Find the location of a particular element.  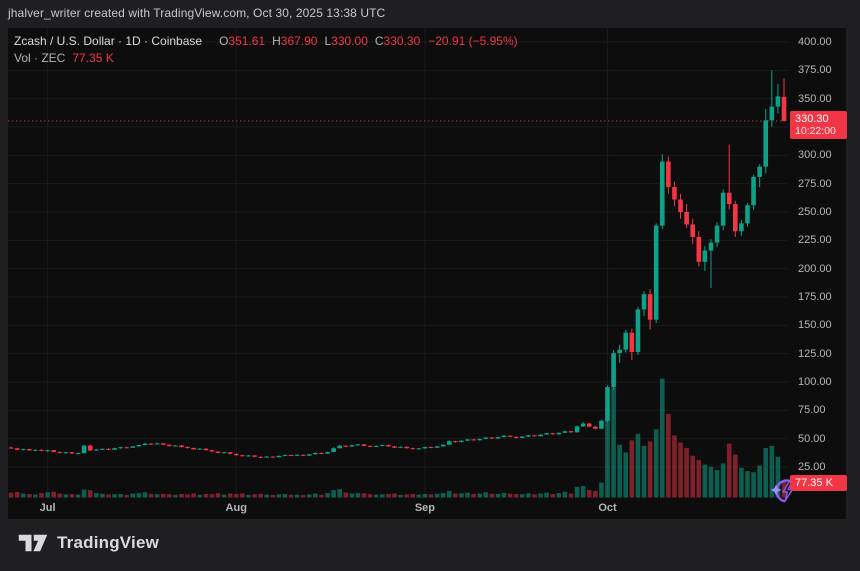

price-tick-label: 375.00 is located at coordinates (815, 70).